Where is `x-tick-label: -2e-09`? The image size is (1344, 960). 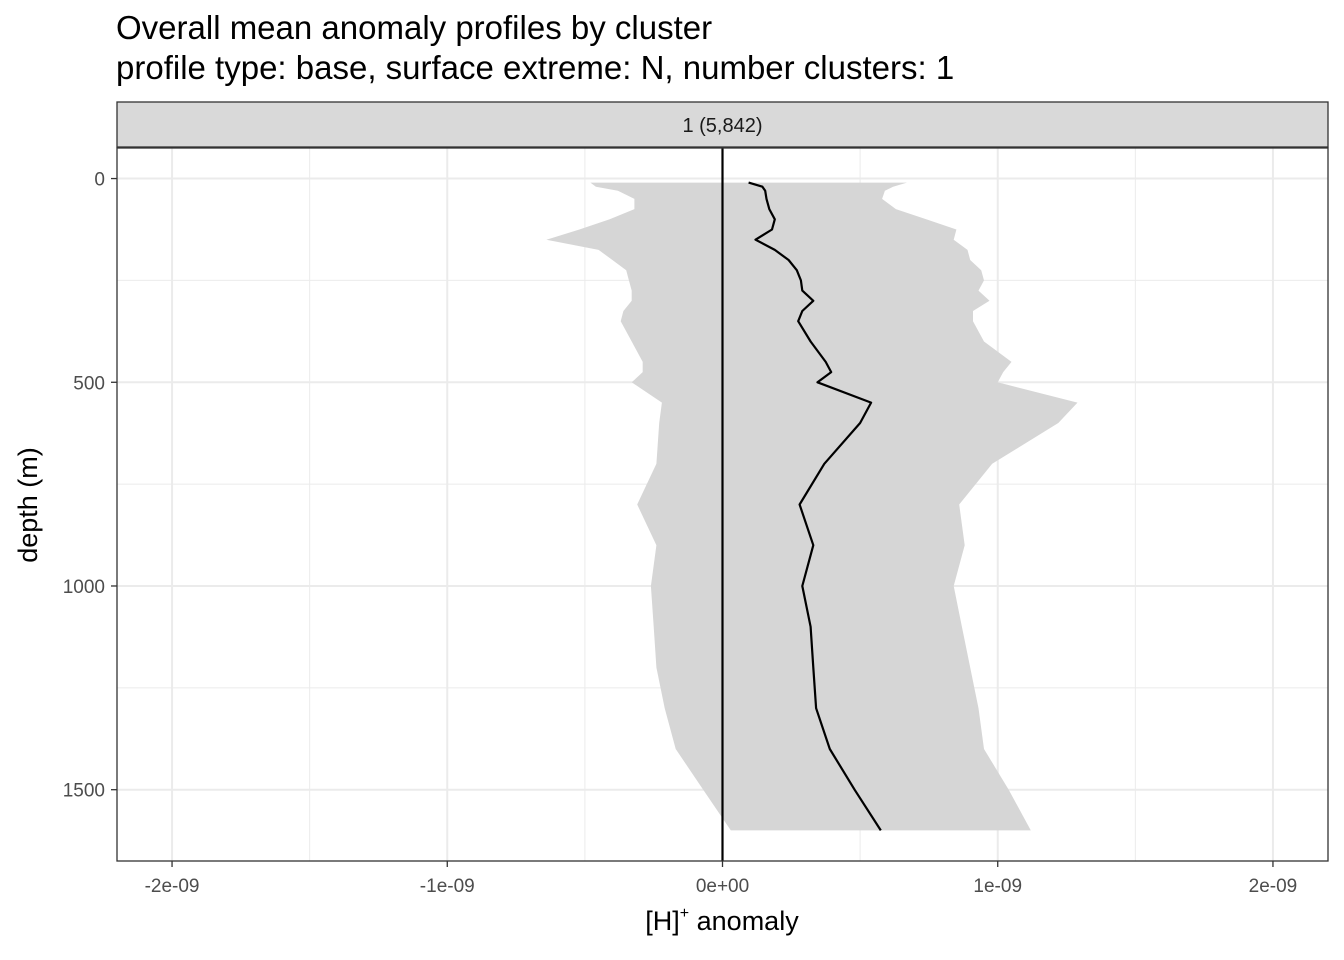
x-tick-label: -2e-09 is located at coordinates (172, 886).